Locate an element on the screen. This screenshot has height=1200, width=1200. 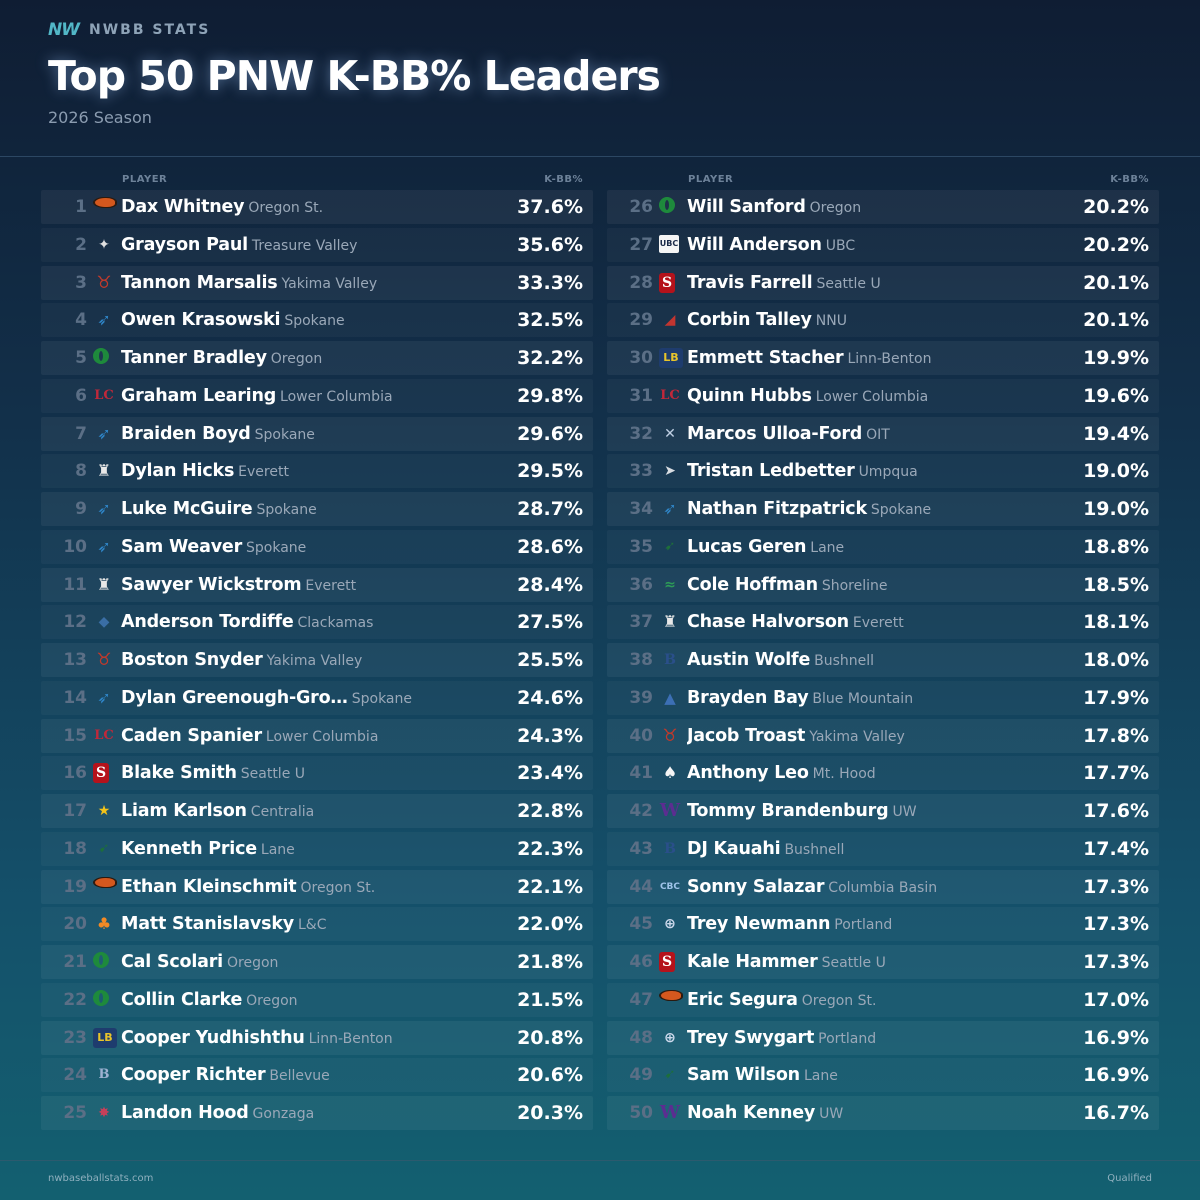
team-name: Yakima Valley is located at coordinates (329, 283).